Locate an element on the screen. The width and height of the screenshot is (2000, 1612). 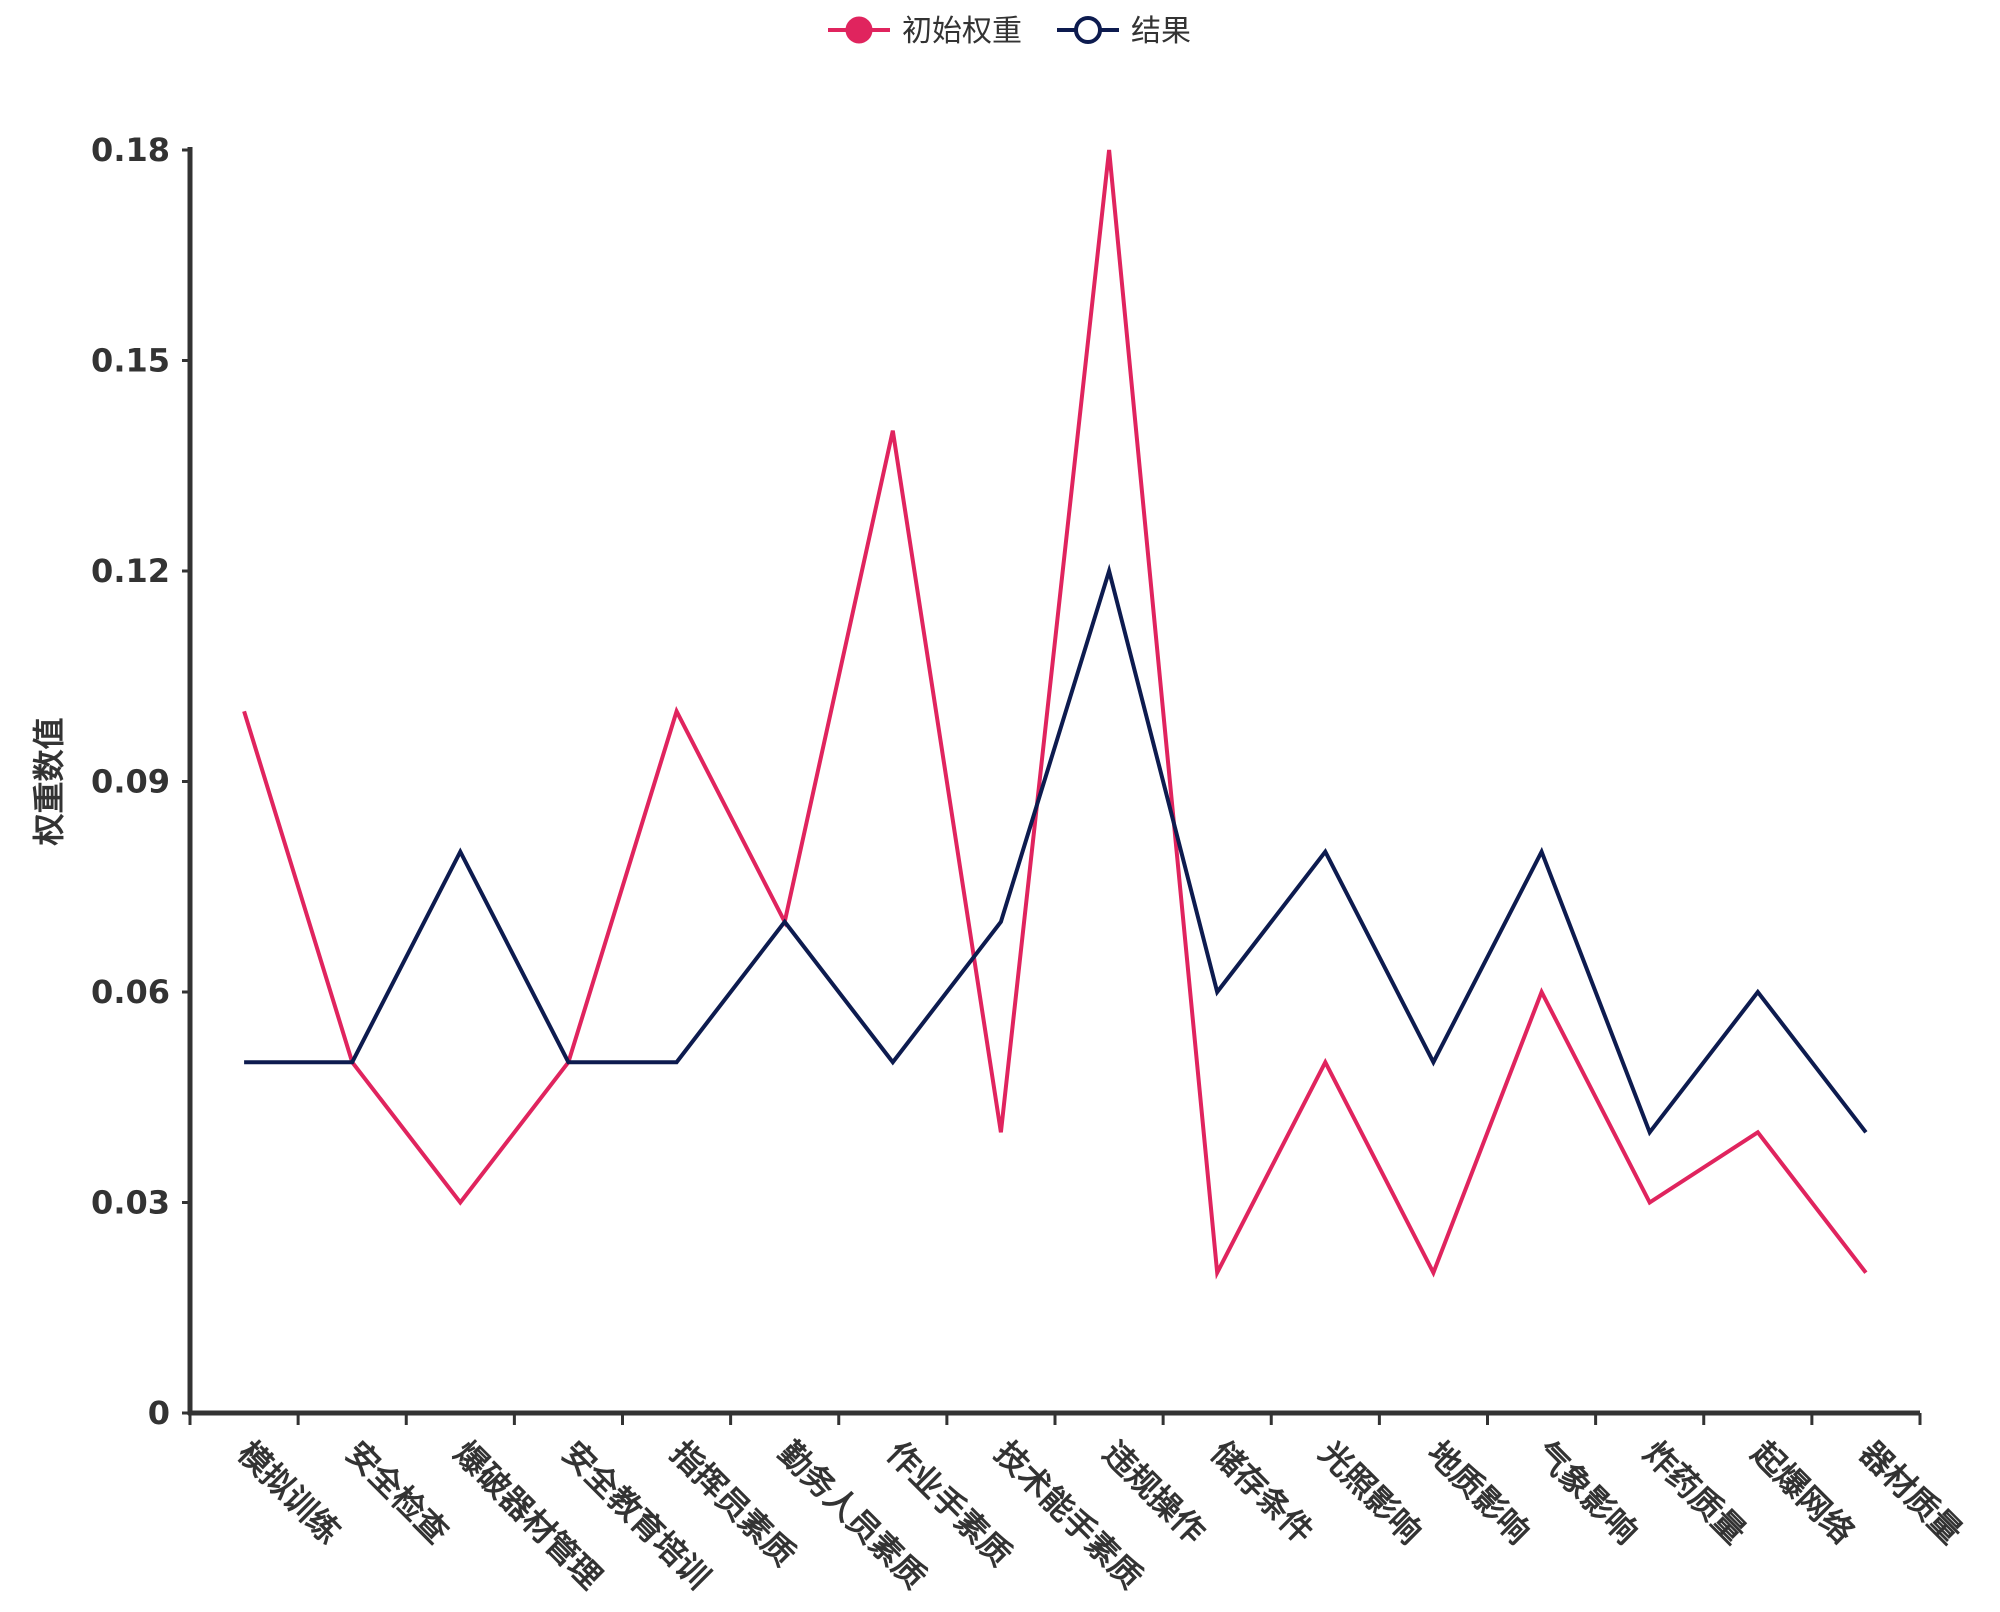
legend: 初始权重 结果 is located at coordinates (1009, 31).